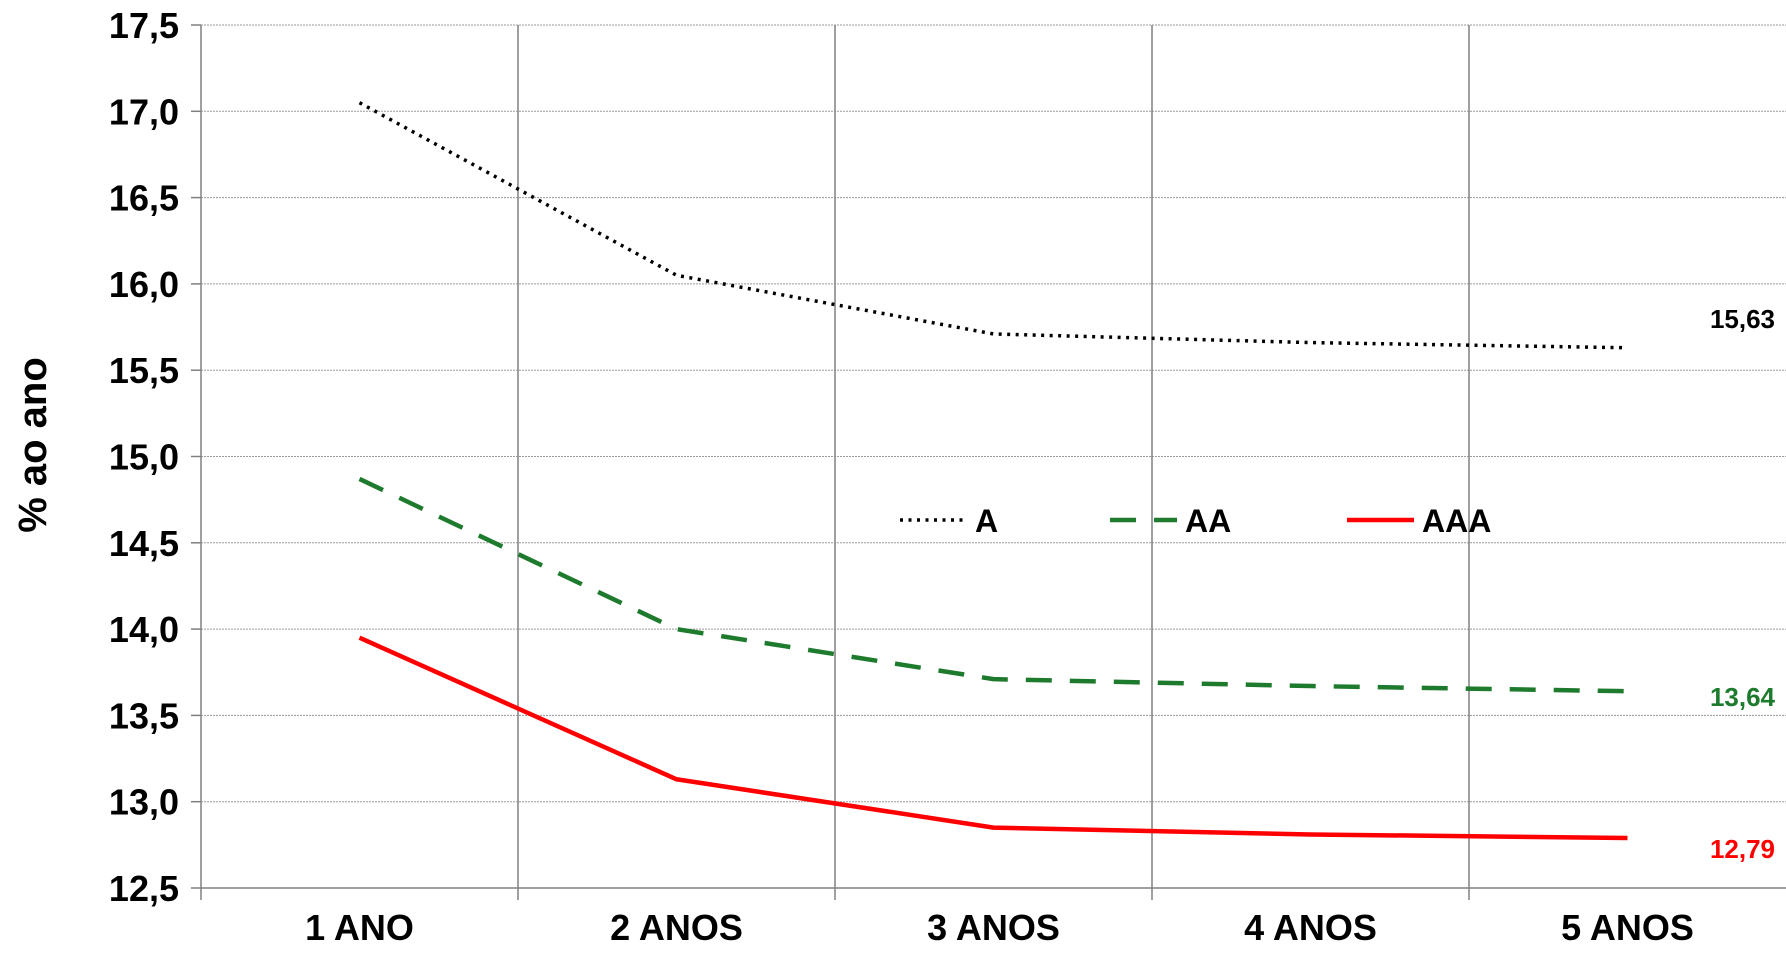  What do you see at coordinates (144, 715) in the screenshot?
I see `y-tick-label: 13,5` at bounding box center [144, 715].